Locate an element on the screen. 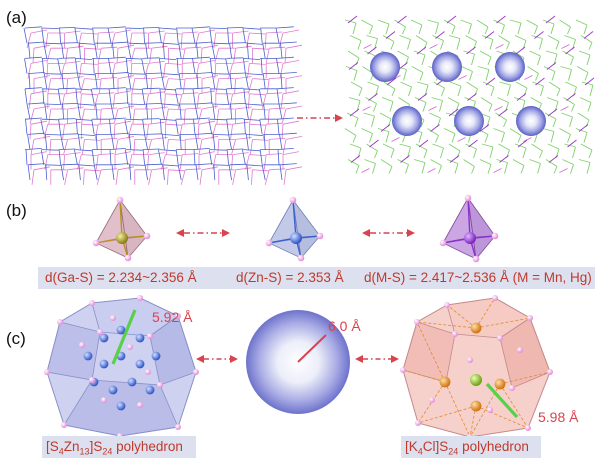 This screenshot has height=459, width=603. polyhedron-k4cl is located at coordinates (476, 367).